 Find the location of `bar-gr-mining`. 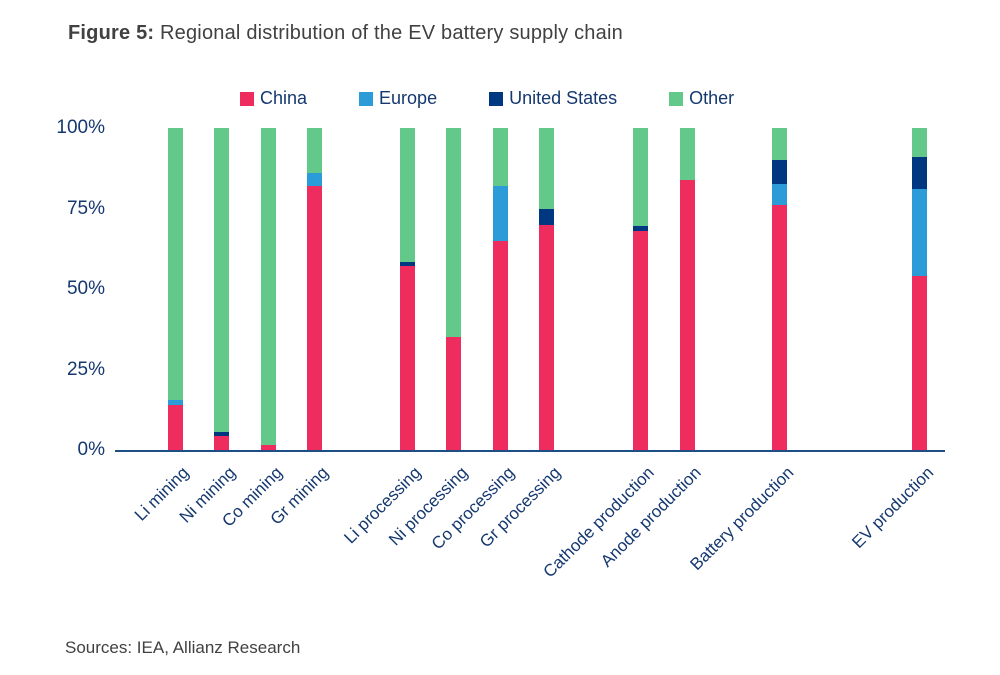

bar-gr-mining is located at coordinates (314, 289).